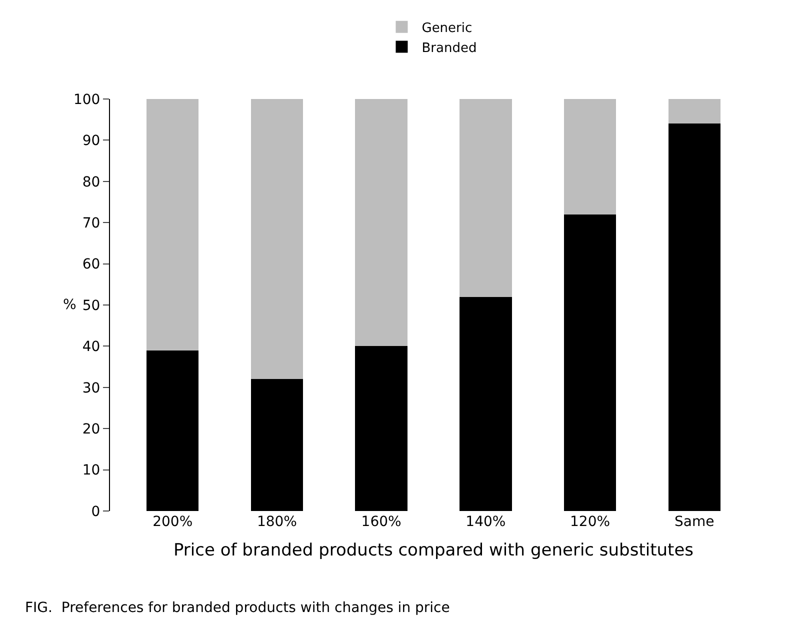  What do you see at coordinates (433, 550) in the screenshot?
I see `x-axis-title: Price of branded products compared with generic substitutes` at bounding box center [433, 550].